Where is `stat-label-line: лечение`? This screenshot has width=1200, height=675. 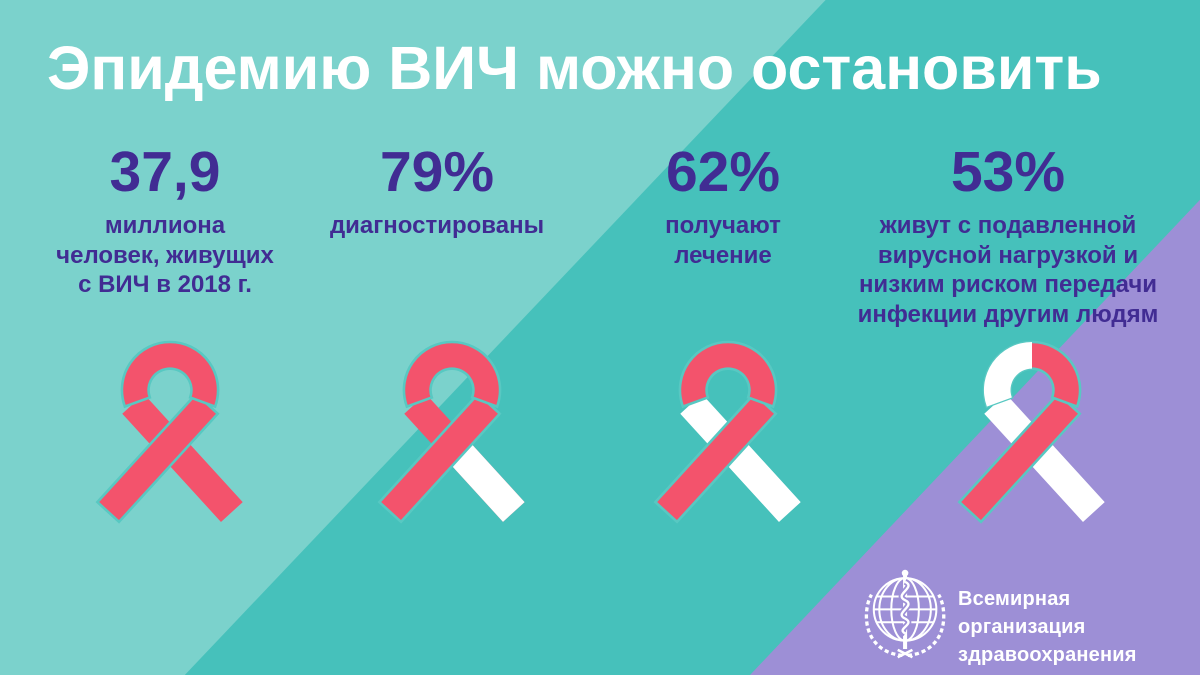 stat-label-line: лечение is located at coordinates (723, 255).